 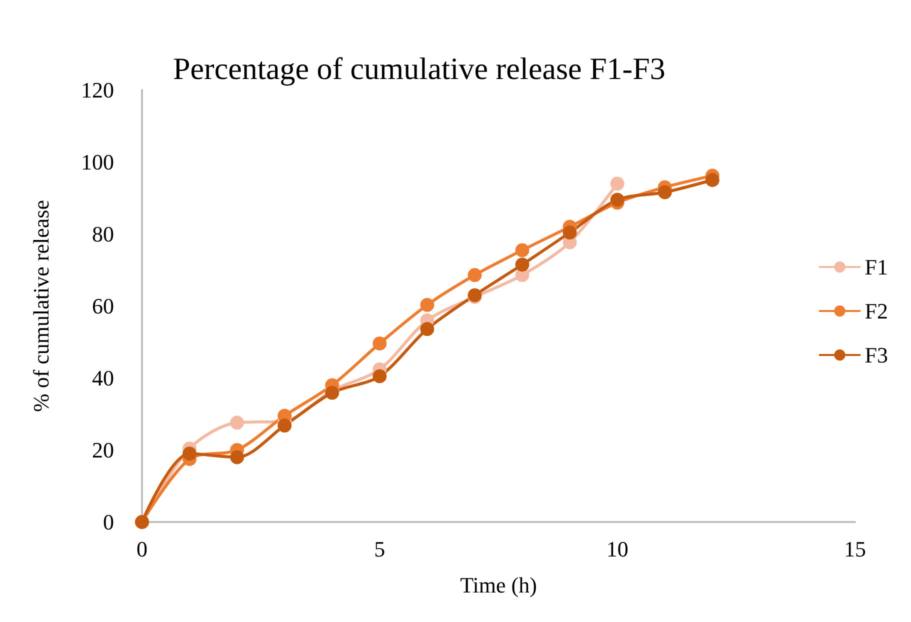 What do you see at coordinates (498, 585) in the screenshot?
I see `x-axis-title: Time (h)` at bounding box center [498, 585].